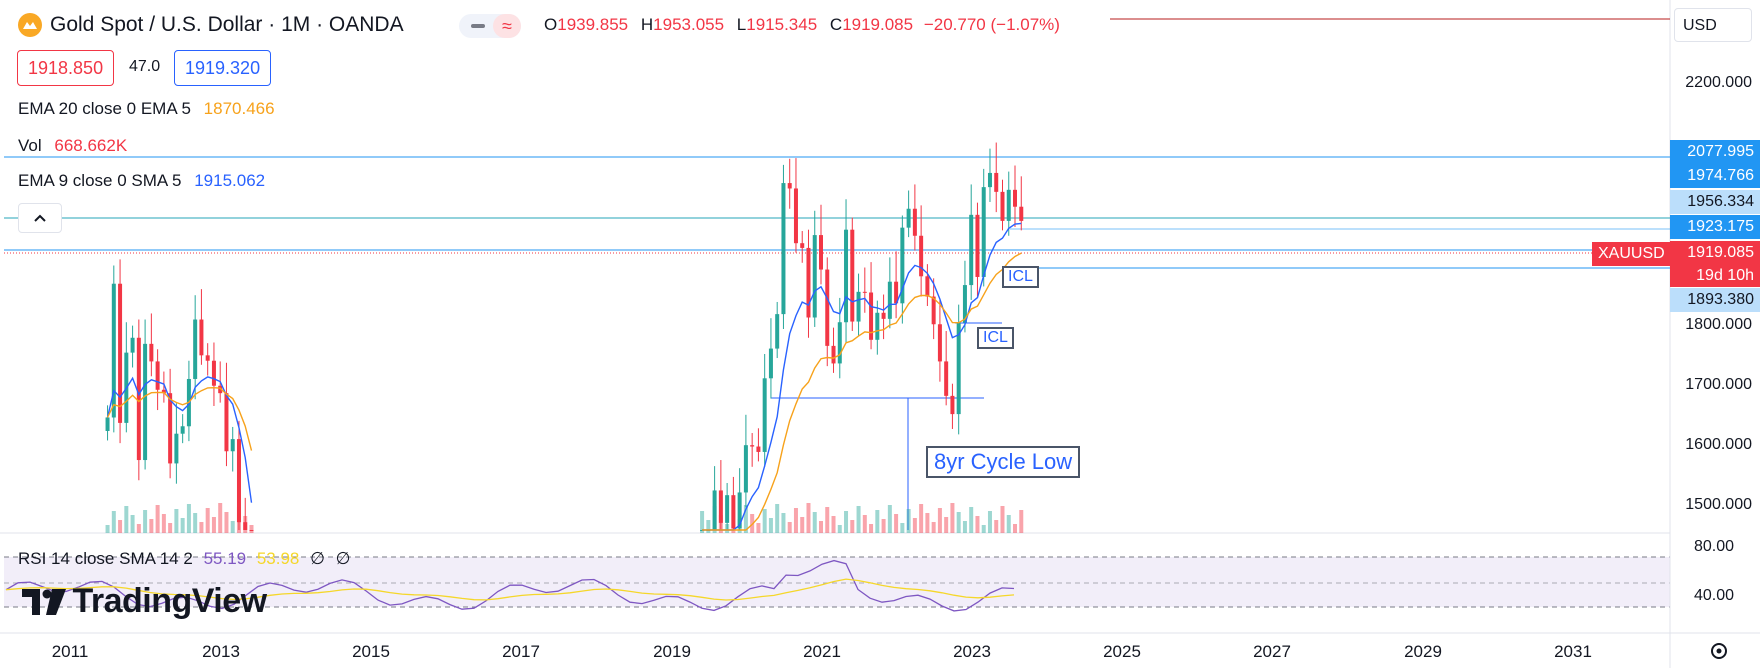 The height and width of the screenshot is (668, 1760). Describe the element at coordinates (44, 602) in the screenshot. I see `tradingview-mark-icon` at that location.